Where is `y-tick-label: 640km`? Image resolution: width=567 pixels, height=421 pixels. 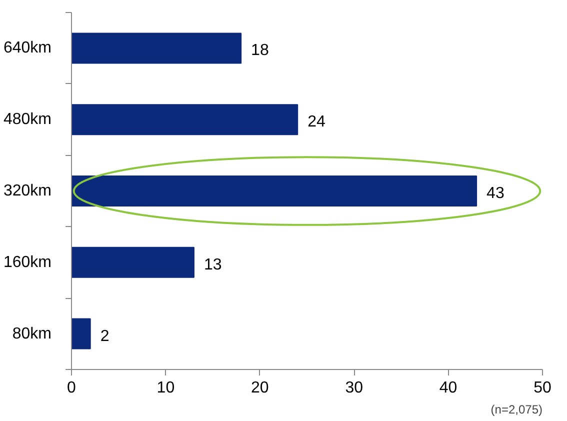 y-tick-label: 640km is located at coordinates (27, 48).